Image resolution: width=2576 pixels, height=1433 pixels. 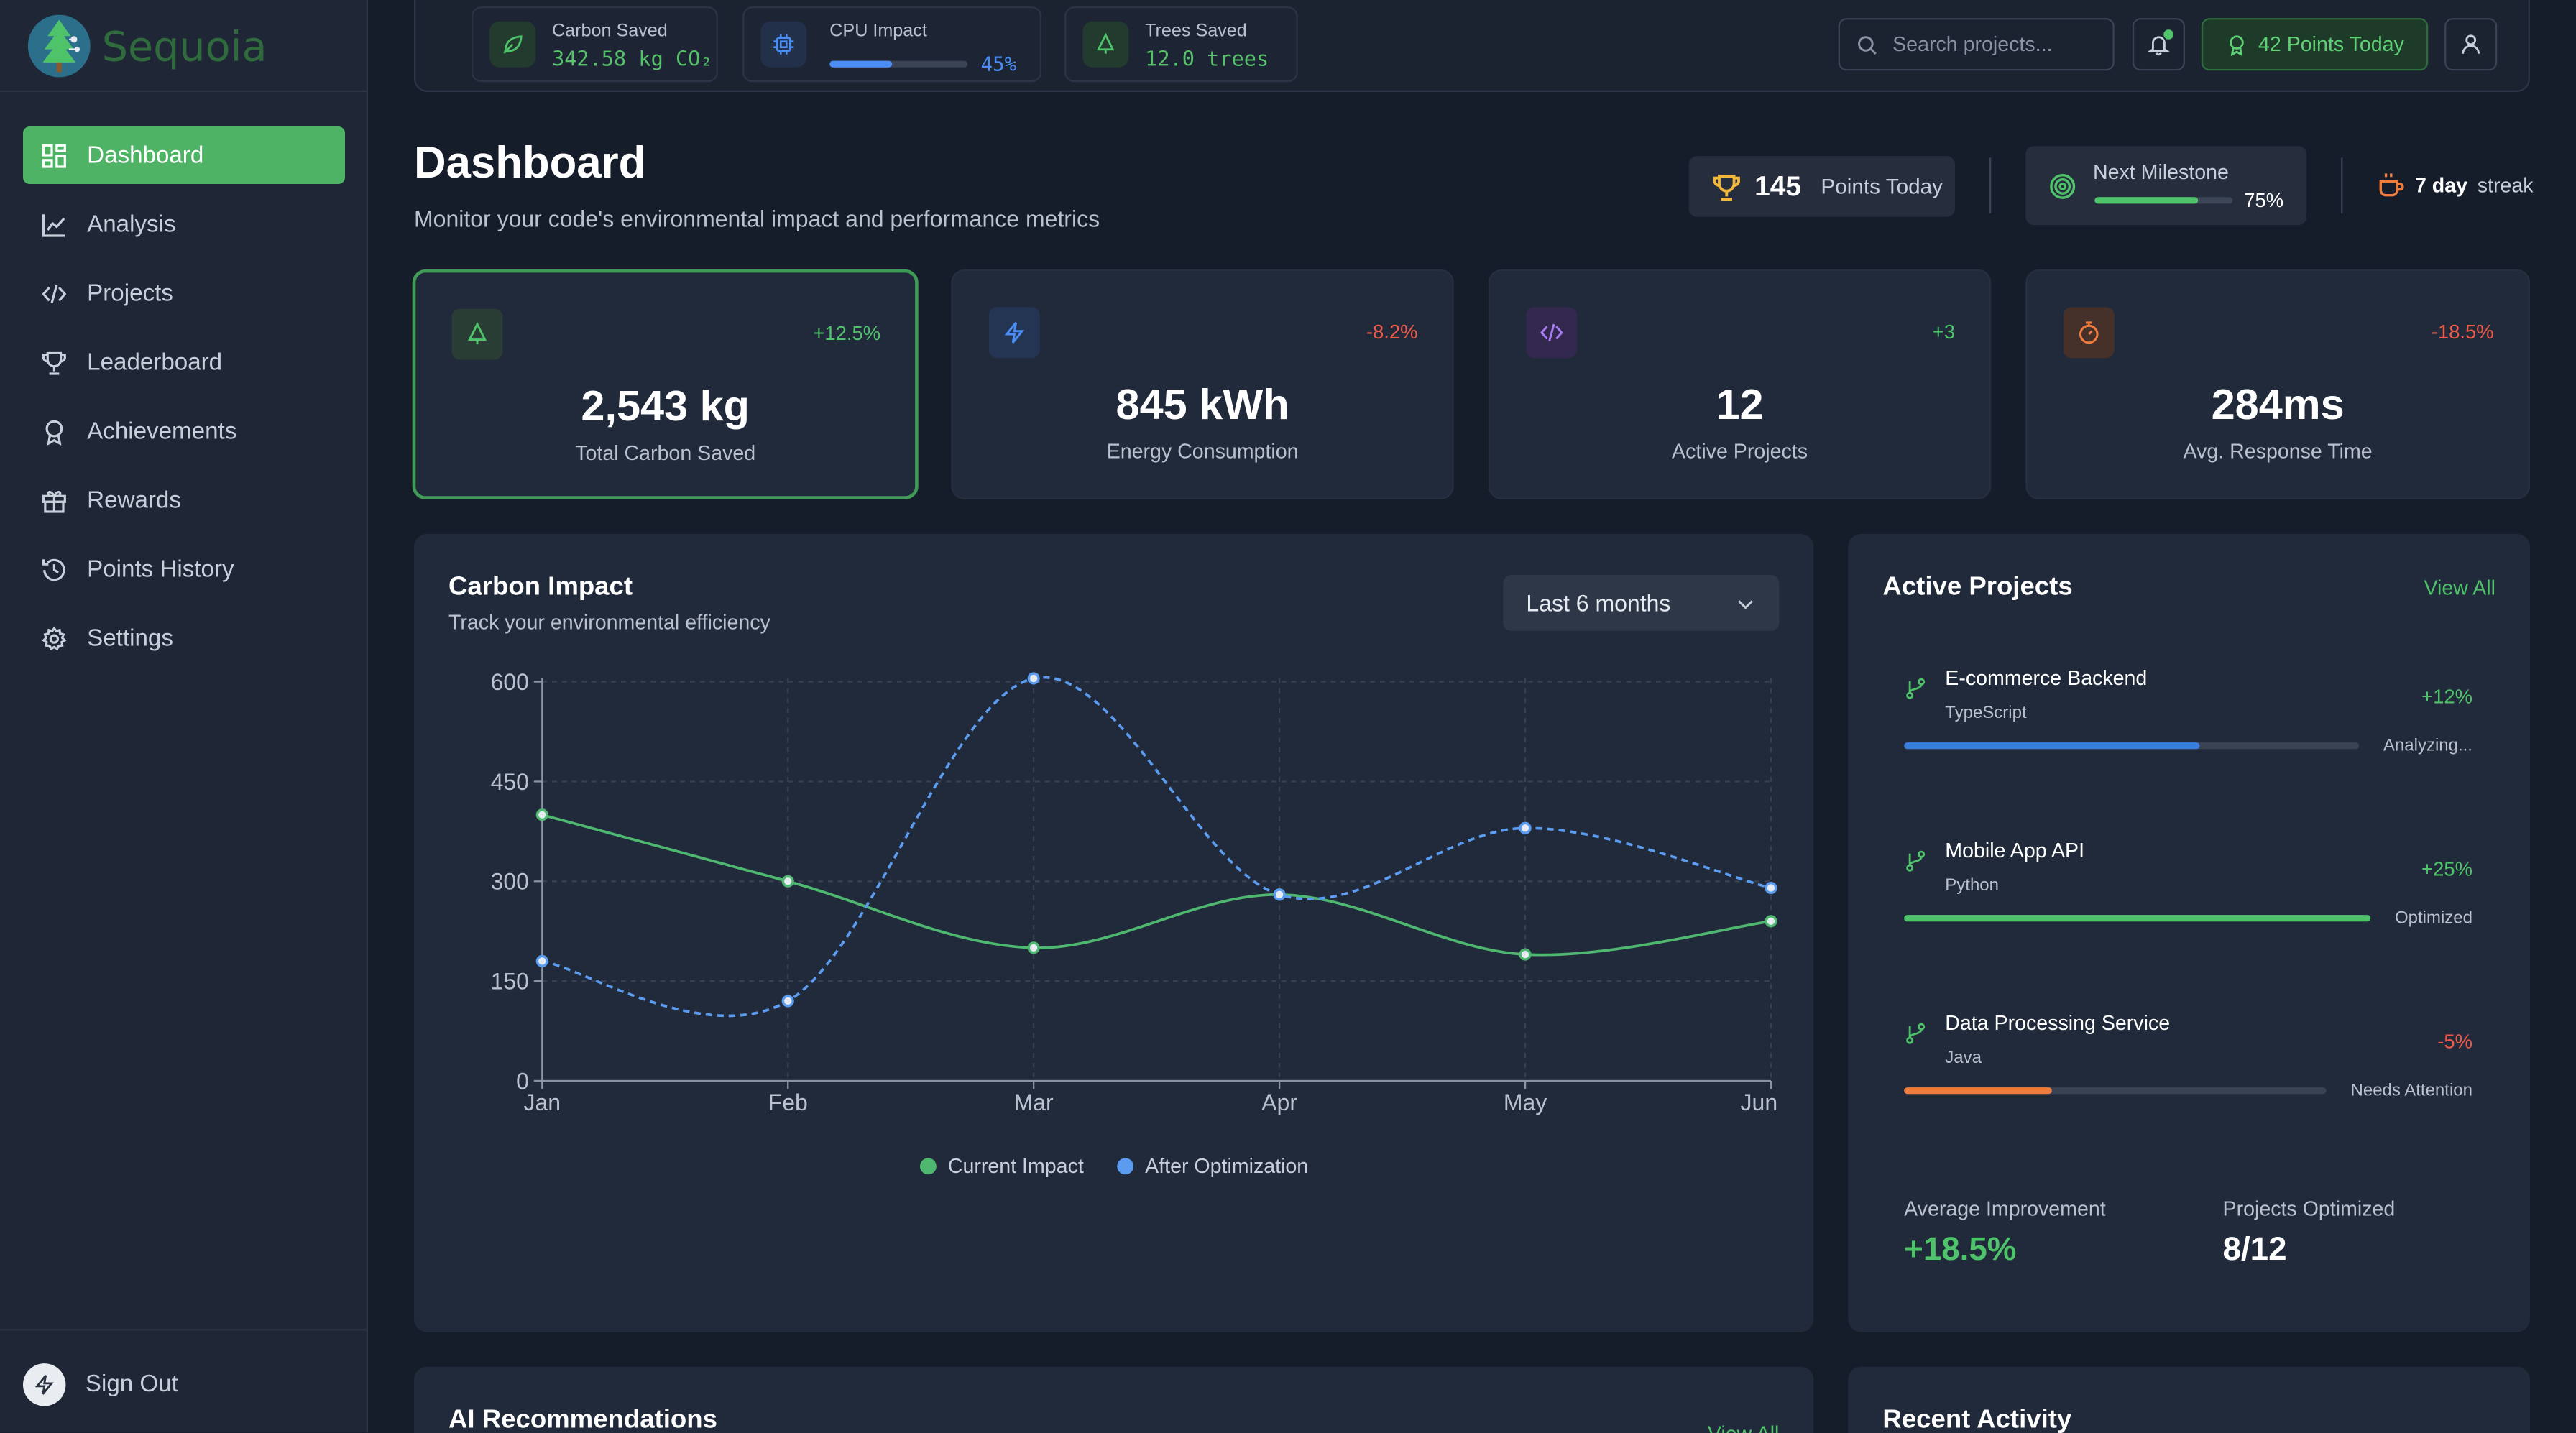 What do you see at coordinates (1999, 44) in the screenshot?
I see `search-input` at bounding box center [1999, 44].